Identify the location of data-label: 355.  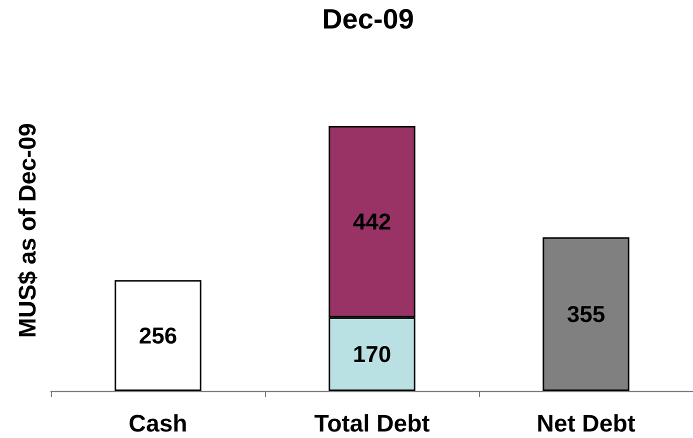
(586, 314).